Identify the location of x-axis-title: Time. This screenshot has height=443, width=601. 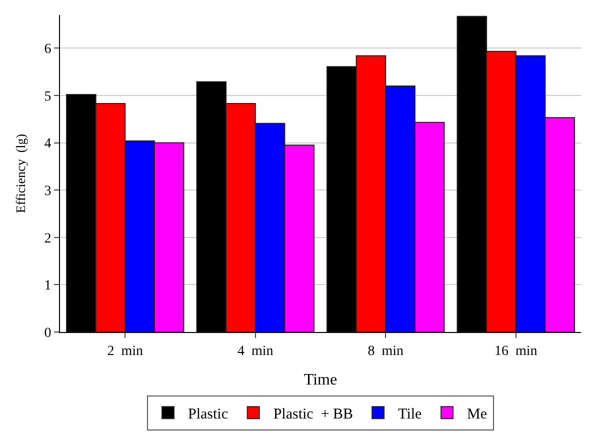
(321, 380).